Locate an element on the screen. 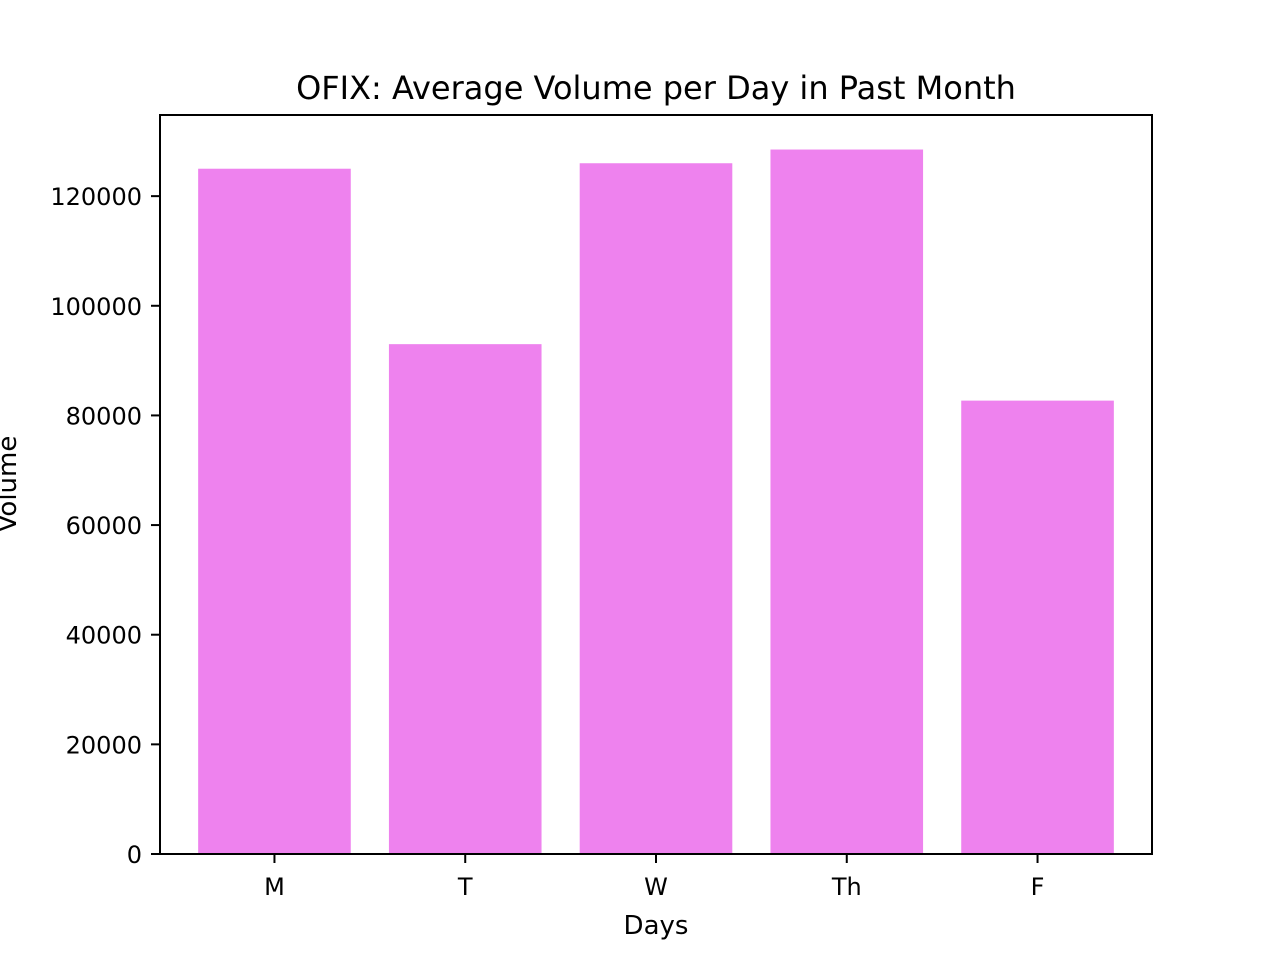 Image resolution: width=1280 pixels, height=960 pixels. y-axis-ticks: 0 20000 40000 60000 80000 100000 120000 is located at coordinates (105, 526).